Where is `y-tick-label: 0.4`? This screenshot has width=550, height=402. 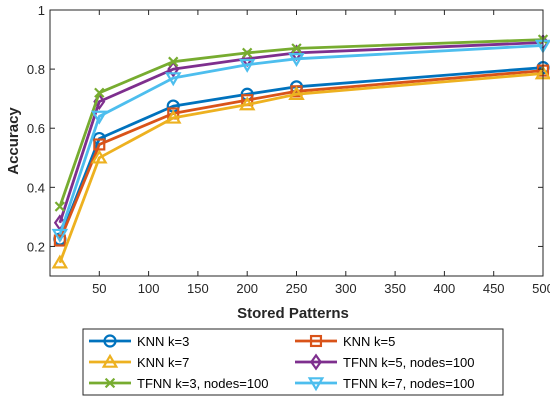
y-tick-label: 0.4 is located at coordinates (36, 187).